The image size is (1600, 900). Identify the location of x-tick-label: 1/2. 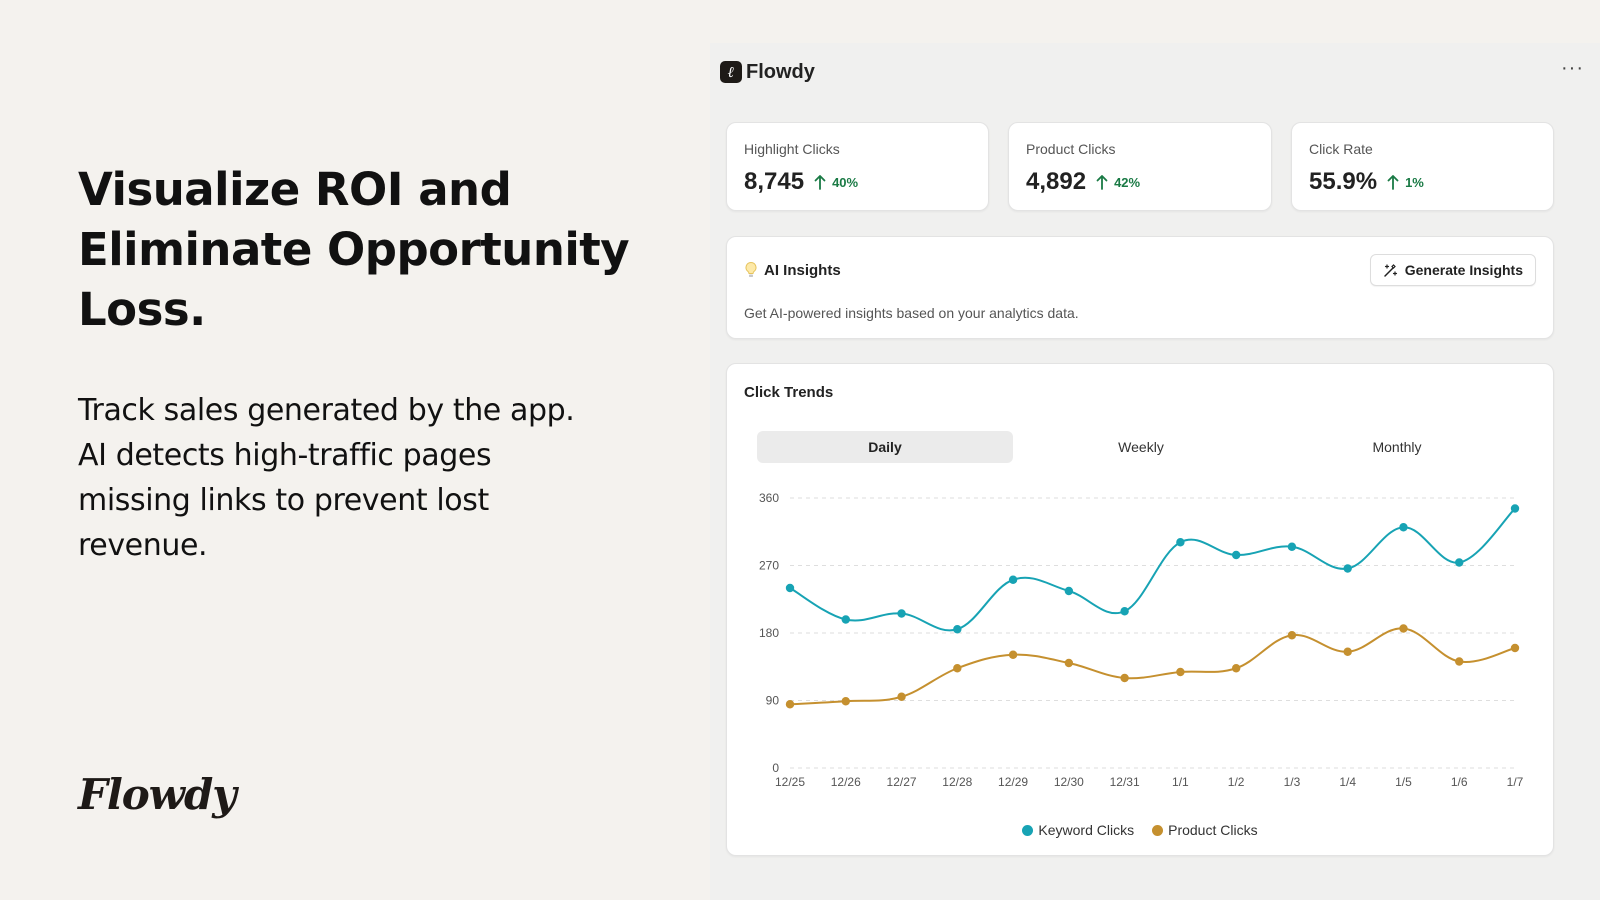
(1236, 782).